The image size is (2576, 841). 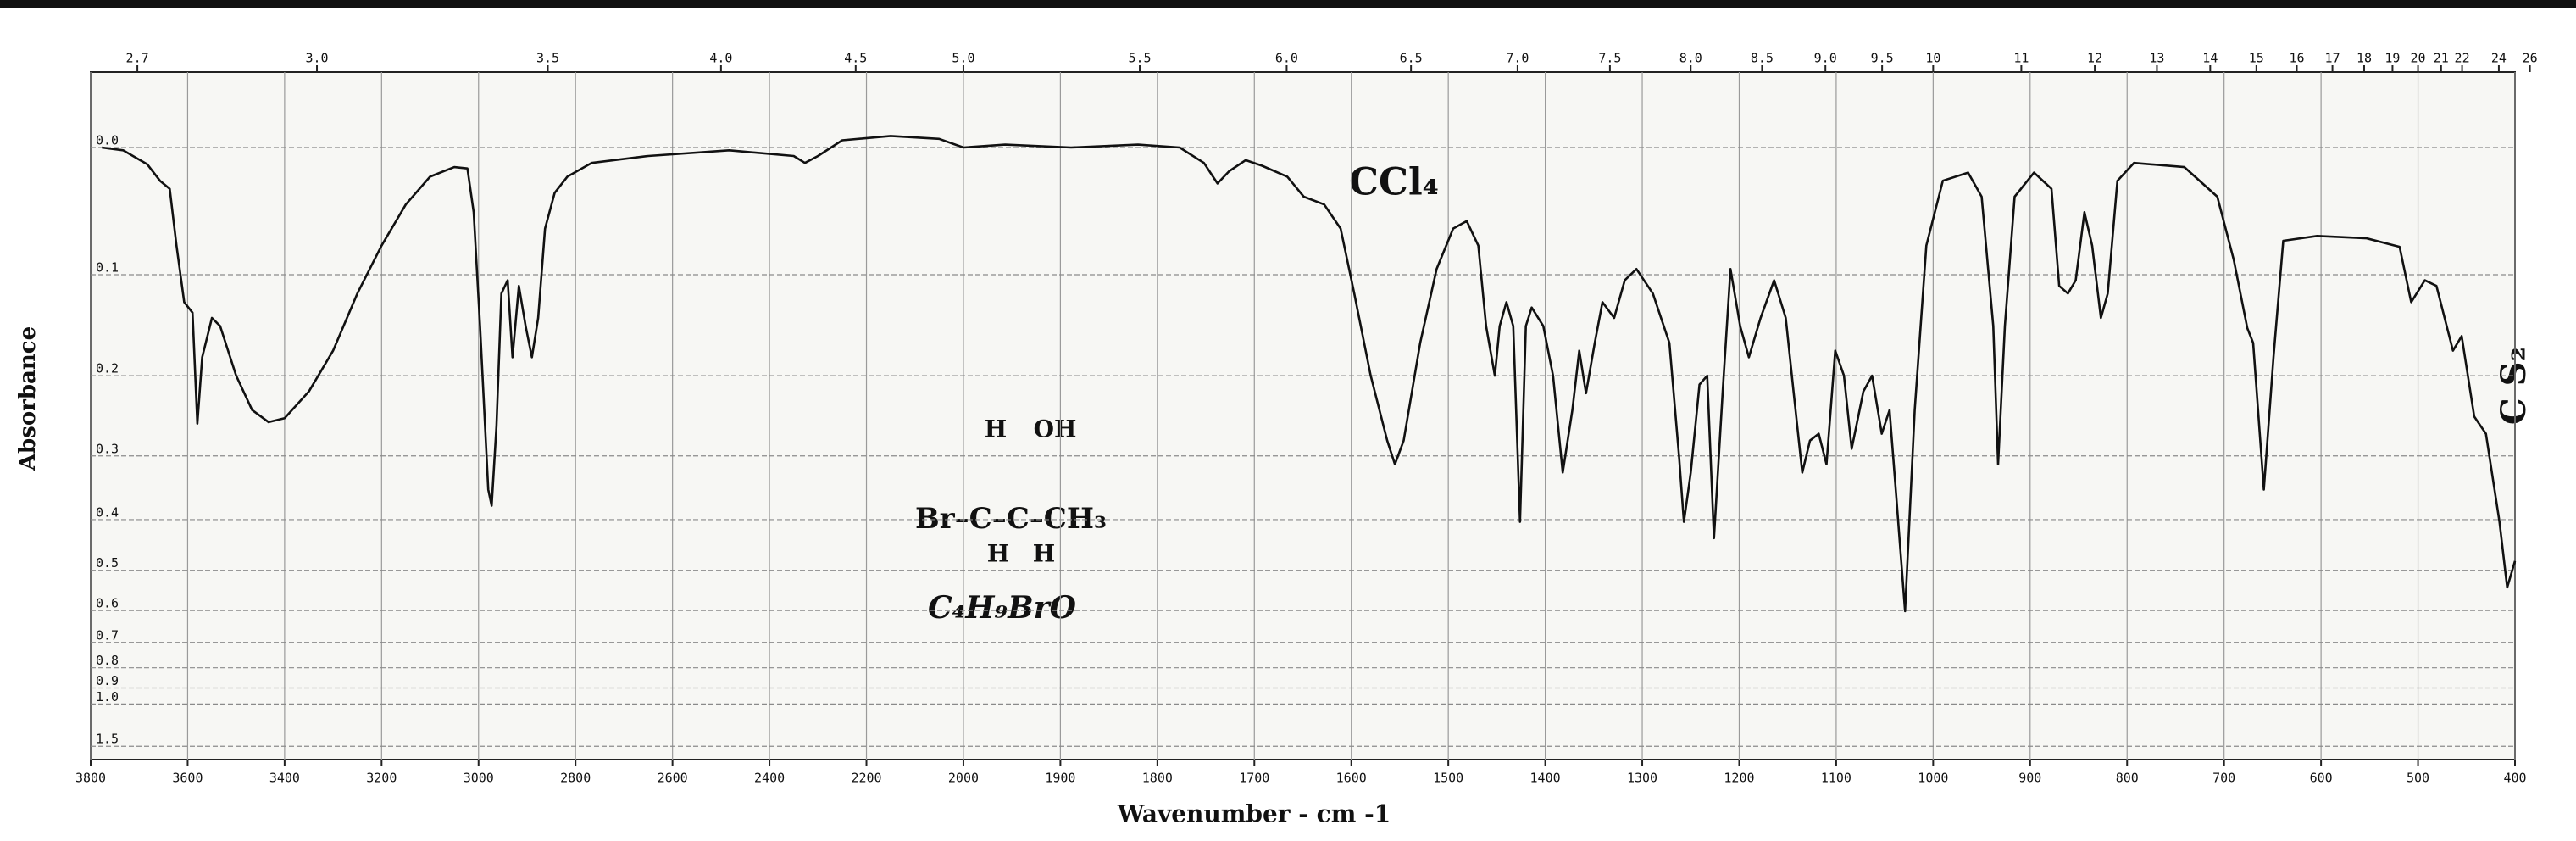 I want to click on y-tick-label: 1.0, so click(x=107, y=697).